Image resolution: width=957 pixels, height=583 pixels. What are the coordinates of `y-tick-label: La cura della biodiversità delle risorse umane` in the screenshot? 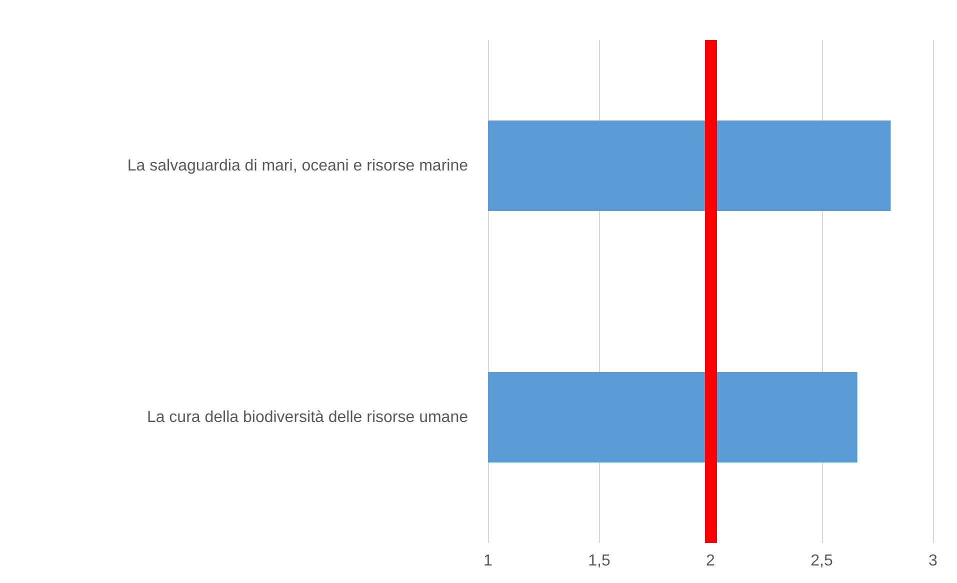 It's located at (307, 417).